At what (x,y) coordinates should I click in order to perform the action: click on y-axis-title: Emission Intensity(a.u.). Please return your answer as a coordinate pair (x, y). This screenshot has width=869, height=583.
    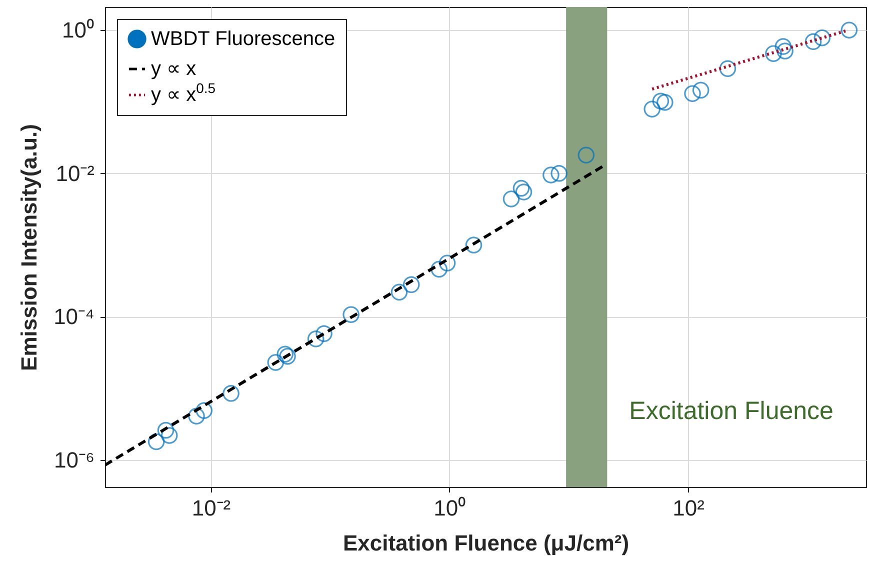
    Looking at the image, I should click on (29, 247).